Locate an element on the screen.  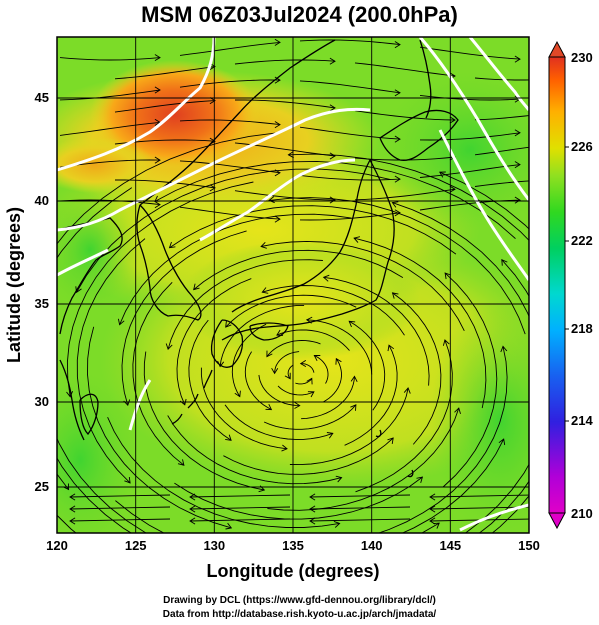
colorbar-scale is located at coordinates (557, 285).